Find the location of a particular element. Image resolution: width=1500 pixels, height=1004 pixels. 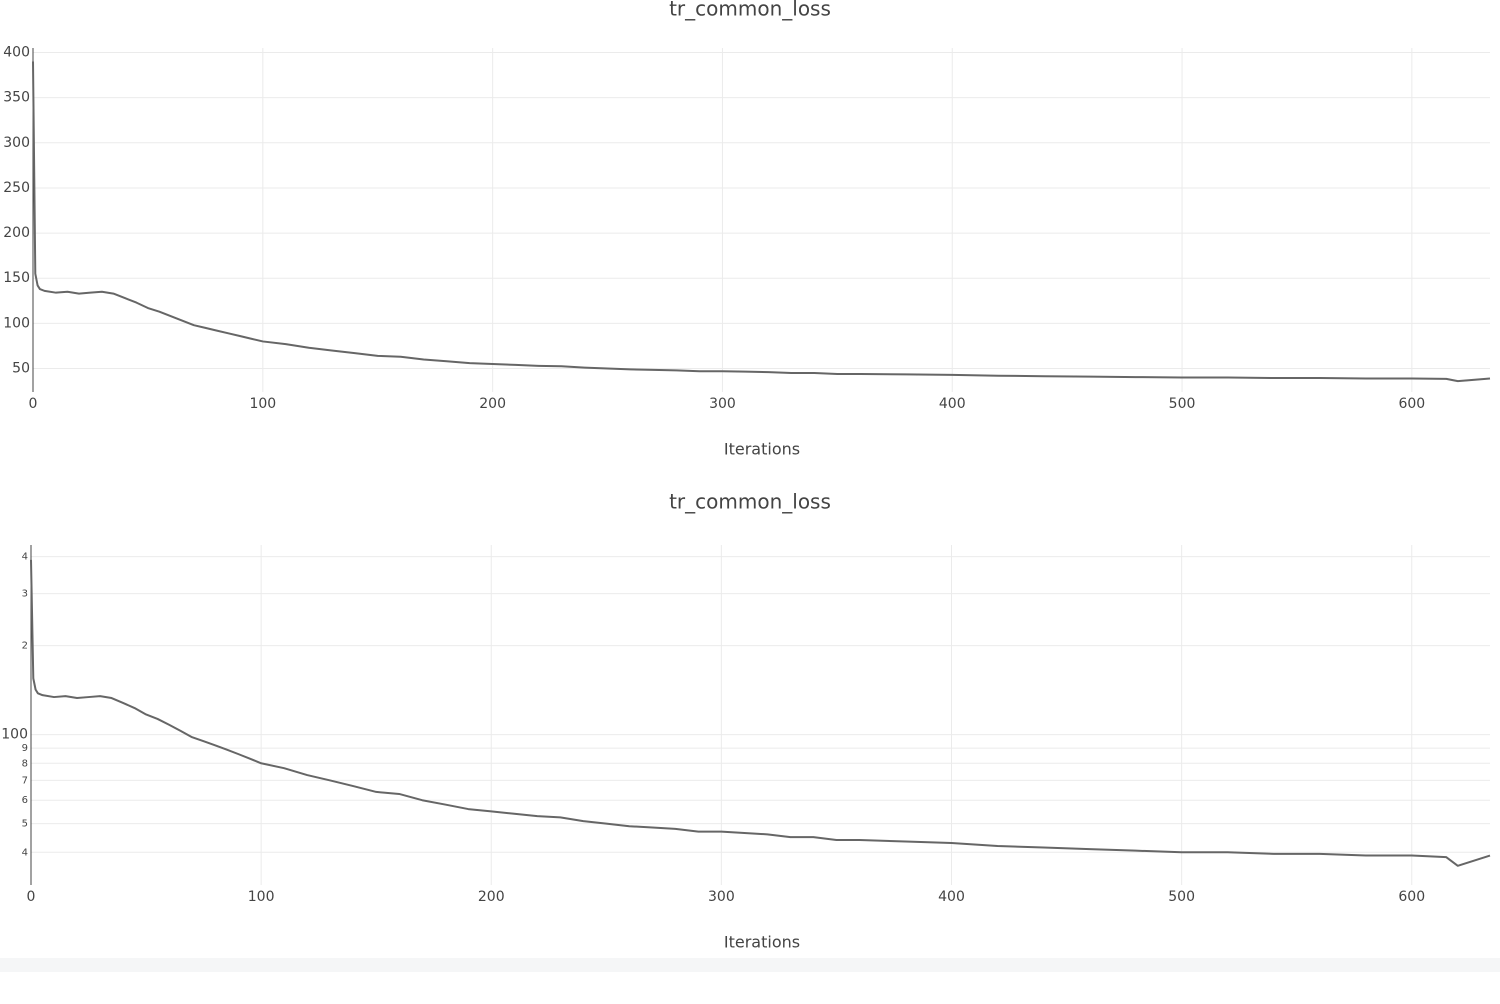

y-tick-label: 2 is located at coordinates (25, 646).